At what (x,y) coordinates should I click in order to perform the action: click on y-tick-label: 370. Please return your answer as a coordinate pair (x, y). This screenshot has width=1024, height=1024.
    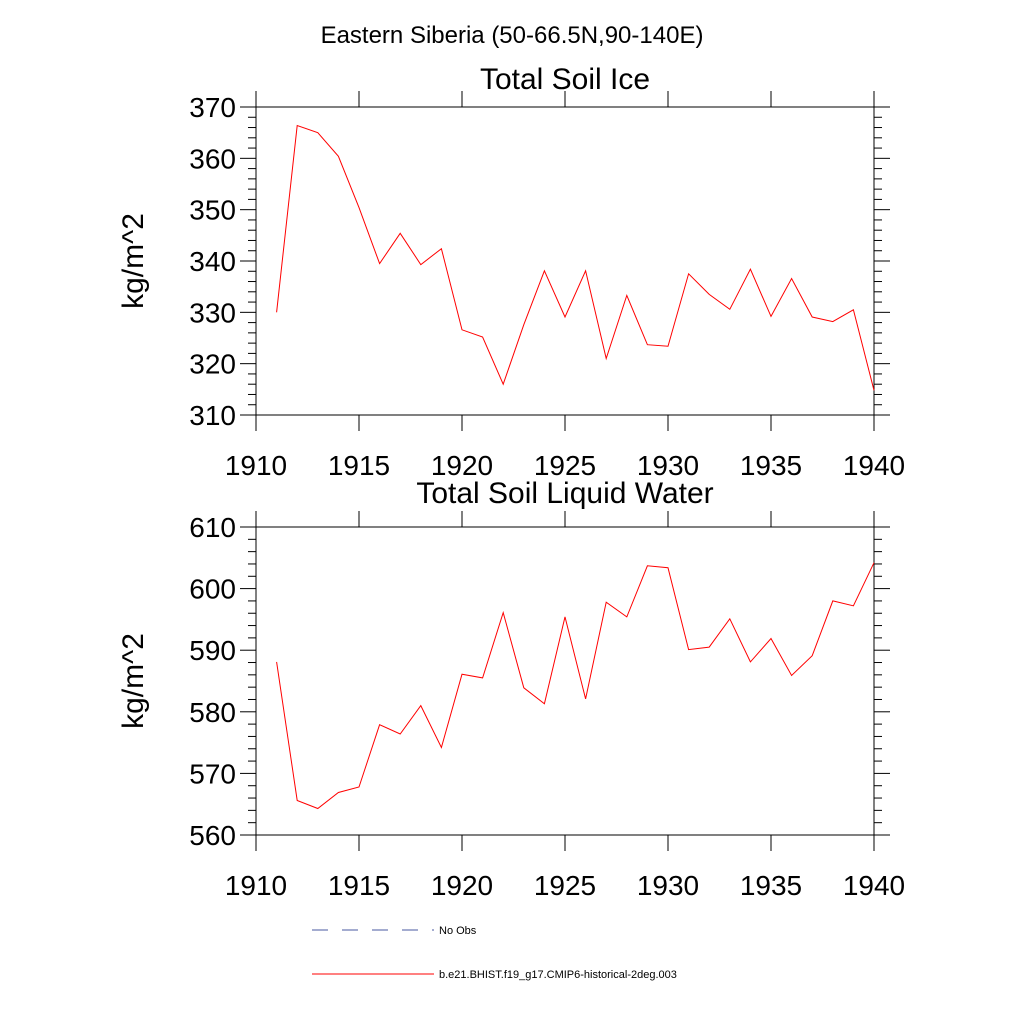
    Looking at the image, I should click on (212, 107).